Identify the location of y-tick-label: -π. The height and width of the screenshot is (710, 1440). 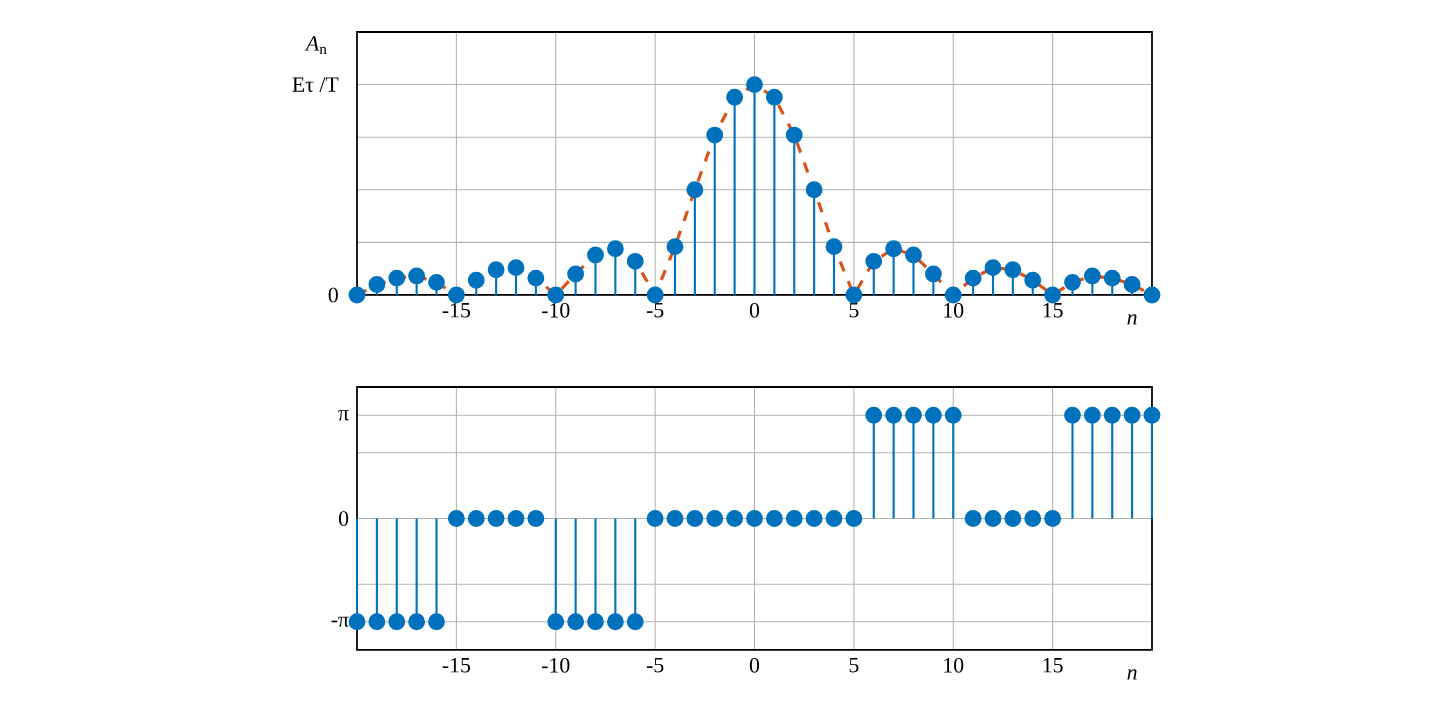
(340, 621).